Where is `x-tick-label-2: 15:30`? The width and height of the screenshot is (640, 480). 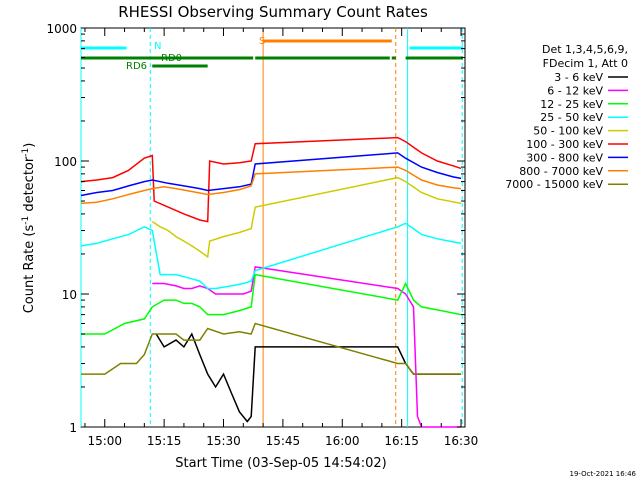 x-tick-label-2: 15:30 is located at coordinates (223, 441).